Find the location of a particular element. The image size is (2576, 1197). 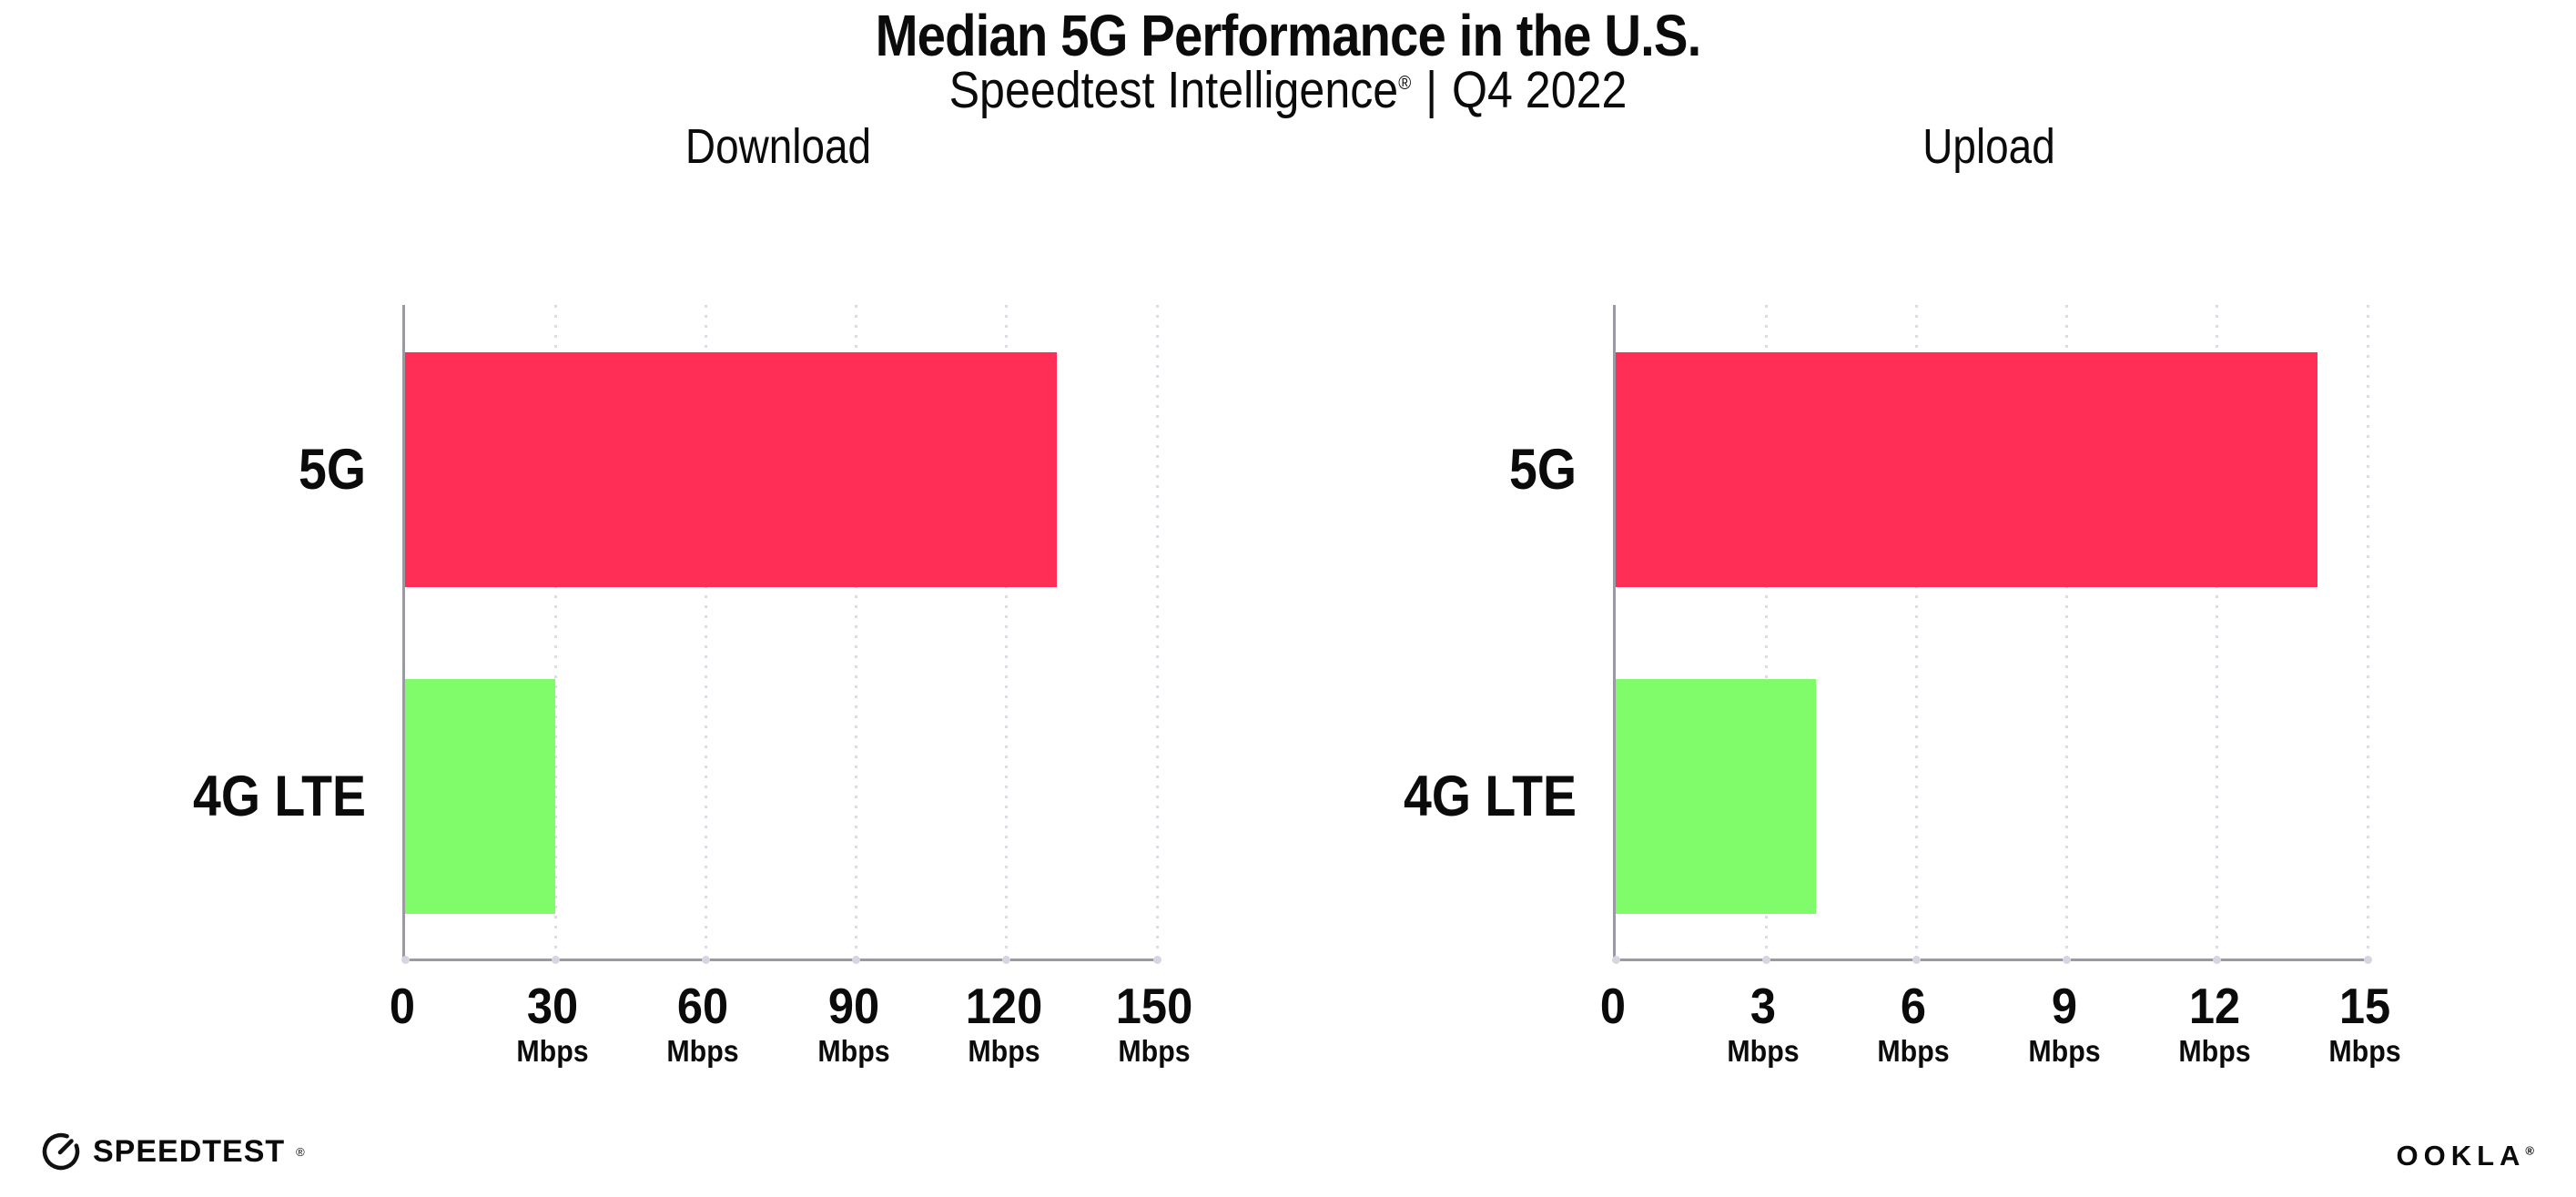

ookla-logo: OOKLA® is located at coordinates (2468, 1156).